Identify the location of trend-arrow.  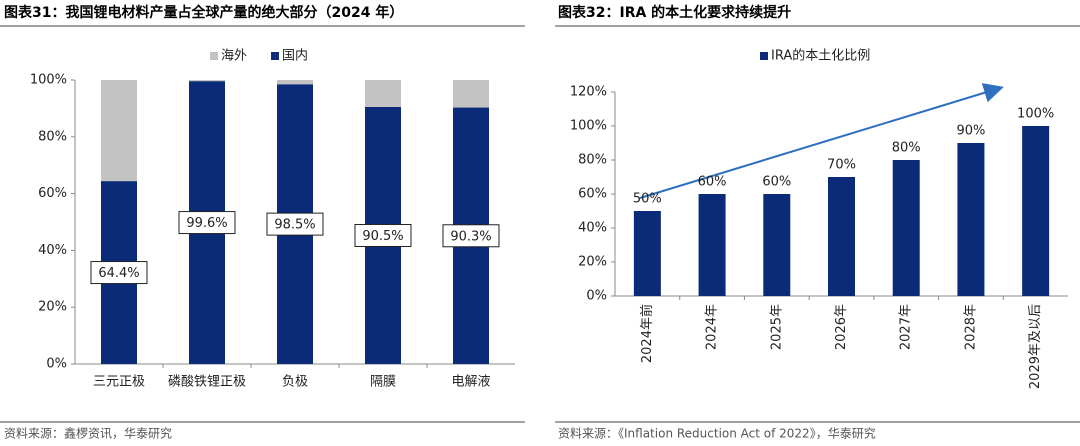
(821, 141).